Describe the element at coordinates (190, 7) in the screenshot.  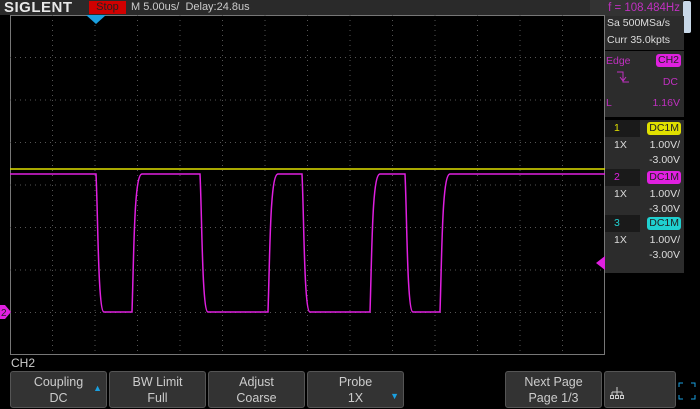
I see `timebase-readout: M 5.00us/ Delay:24.8us` at that location.